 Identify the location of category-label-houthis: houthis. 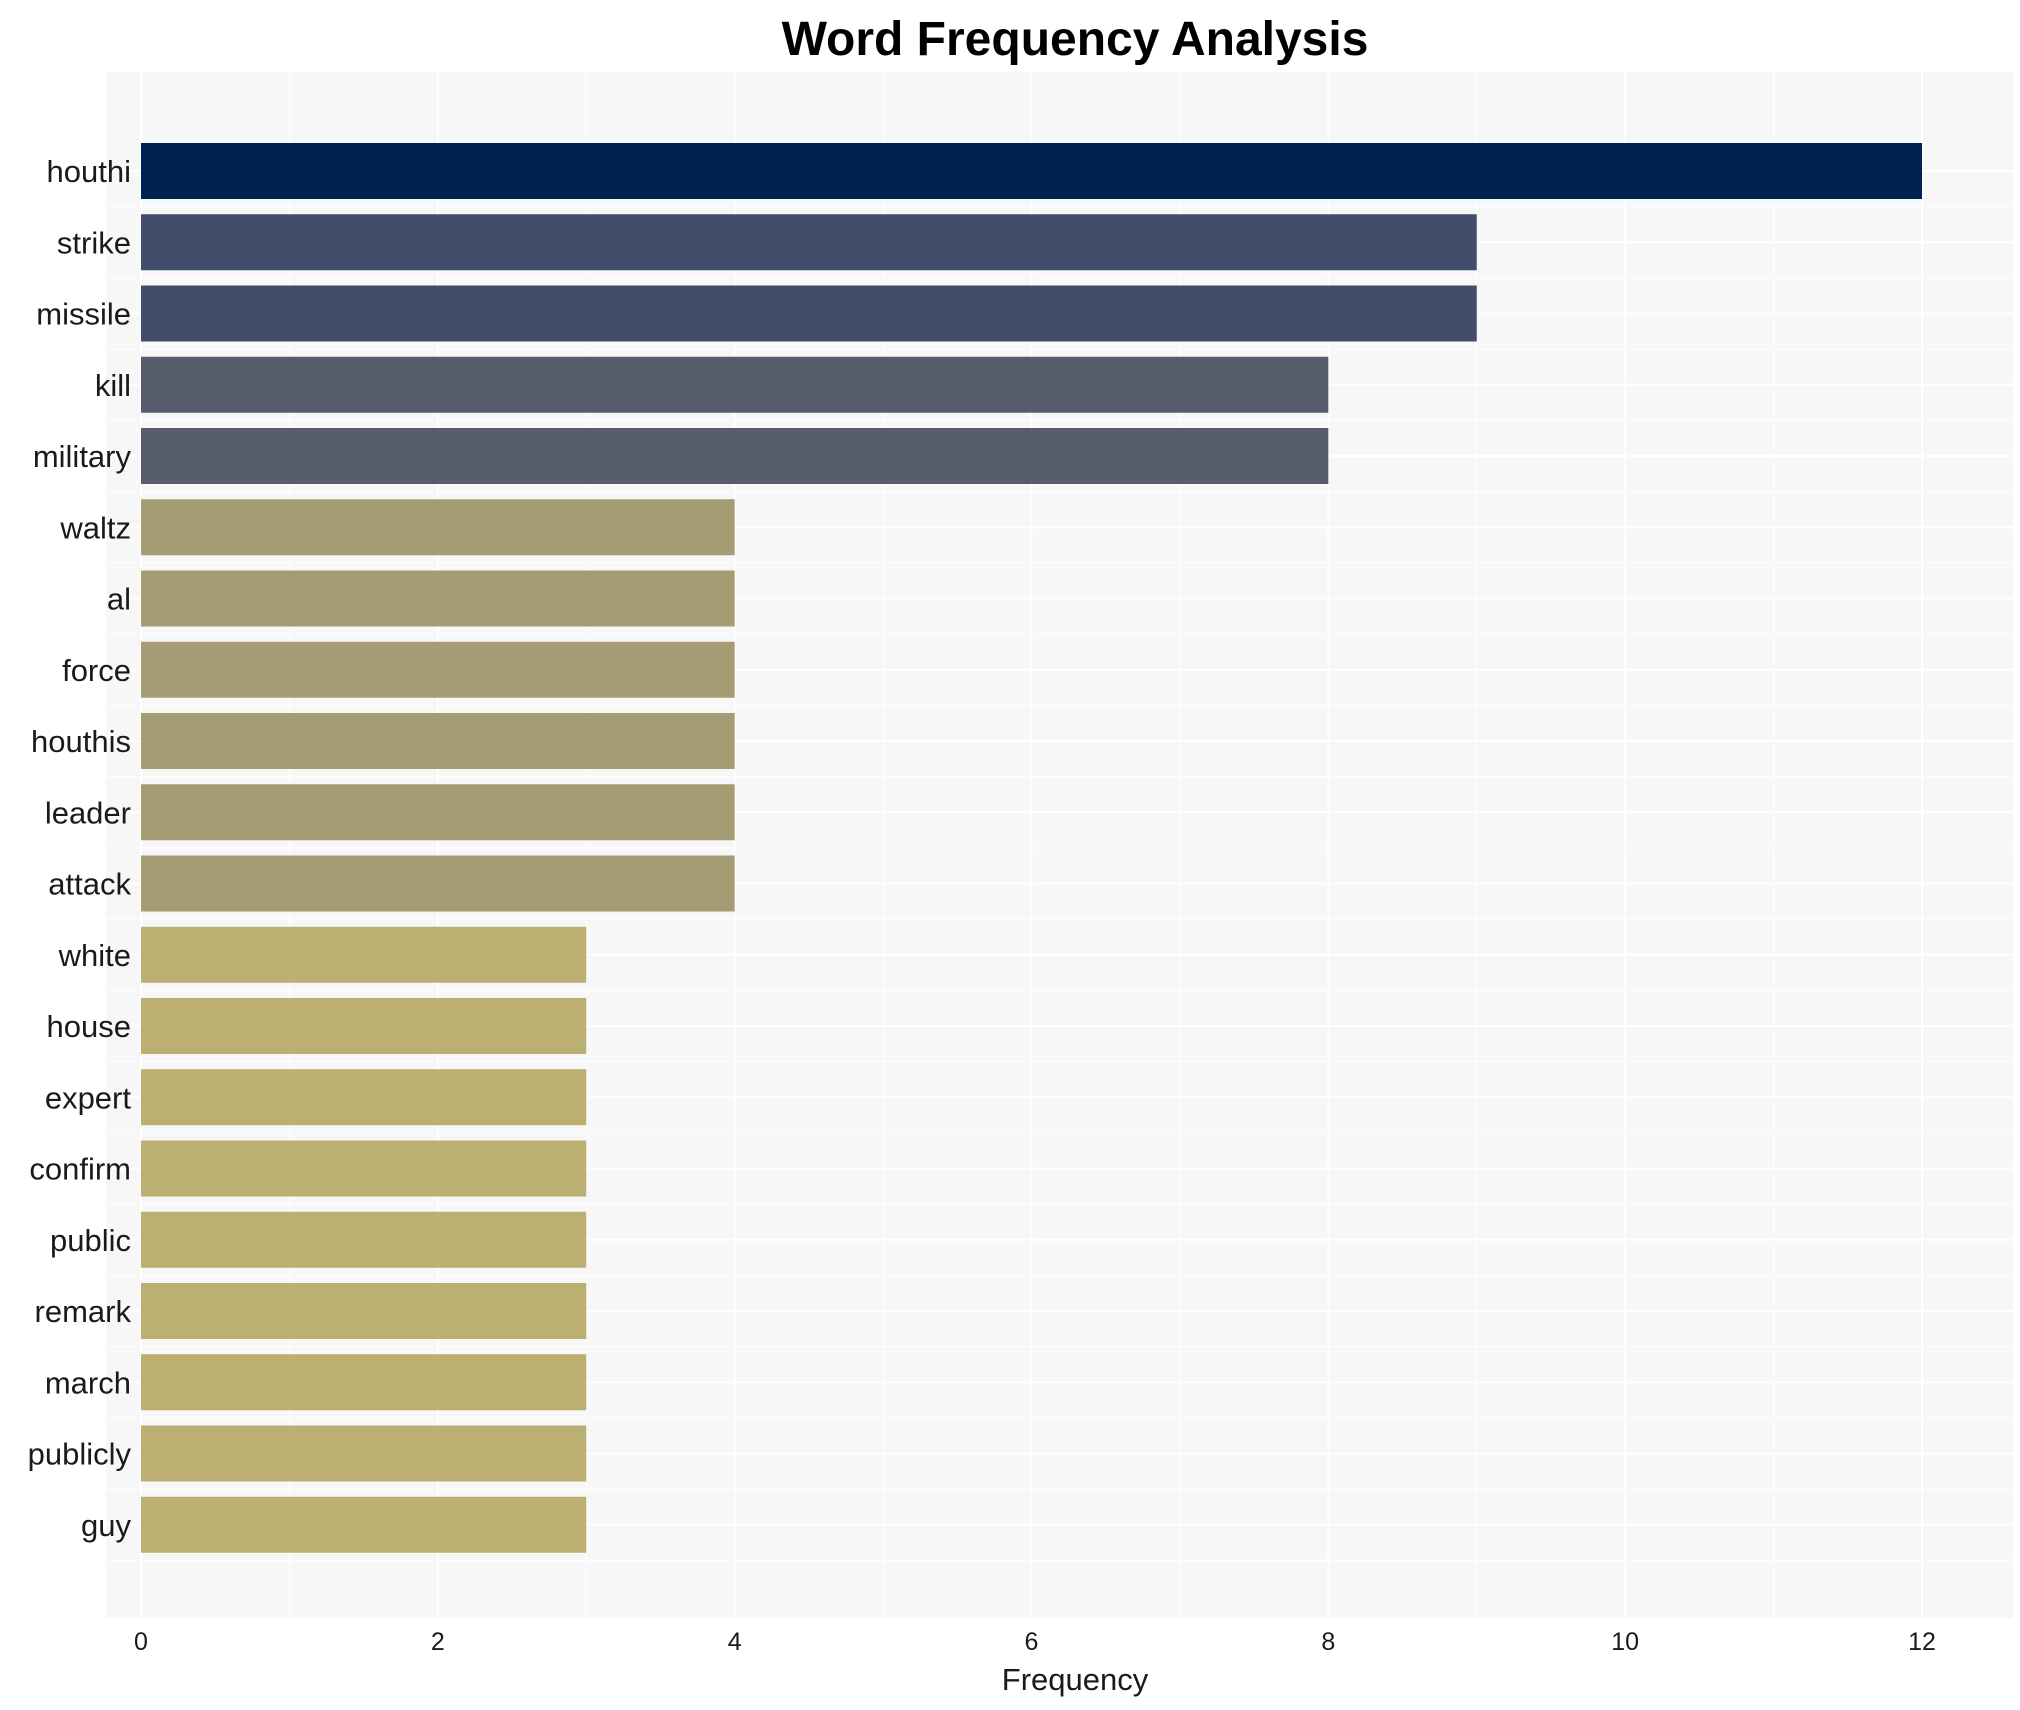
(81, 741).